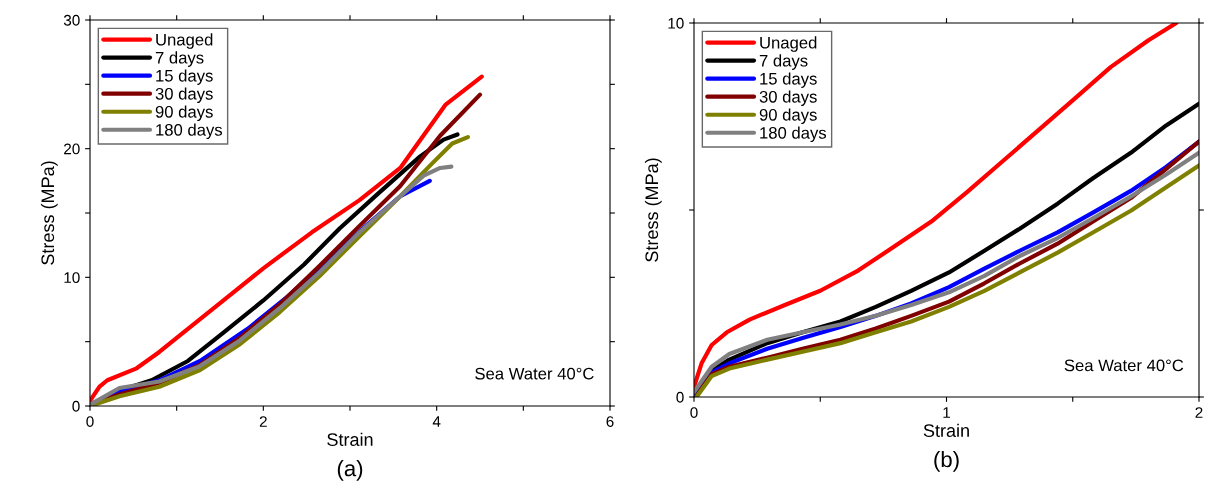  Describe the element at coordinates (350, 470) in the screenshot. I see `text: (a)` at that location.